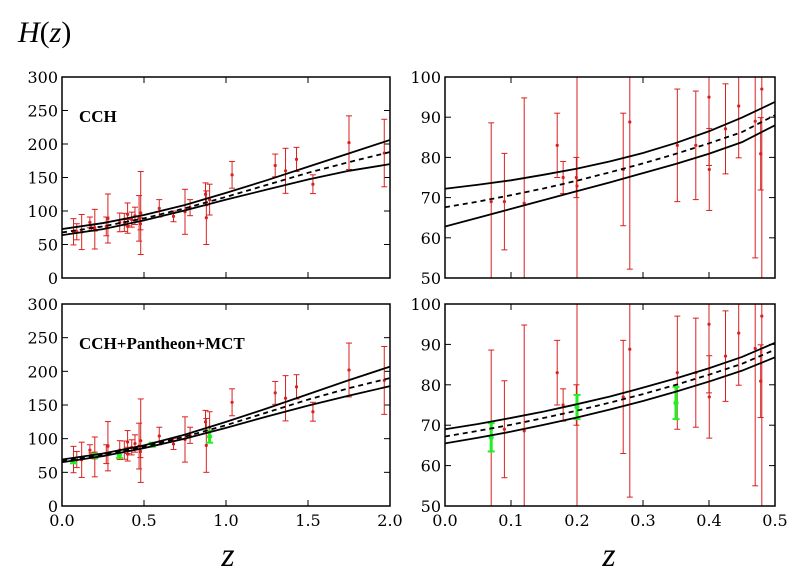  What do you see at coordinates (608, 555) in the screenshot?
I see `x-axis-title-right: z` at bounding box center [608, 555].